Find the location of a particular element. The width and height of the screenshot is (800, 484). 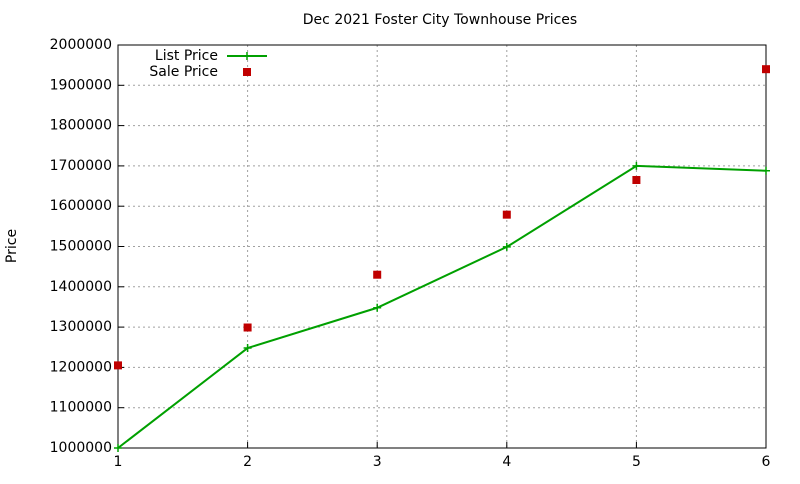

x-tick-label: 3 is located at coordinates (377, 462).